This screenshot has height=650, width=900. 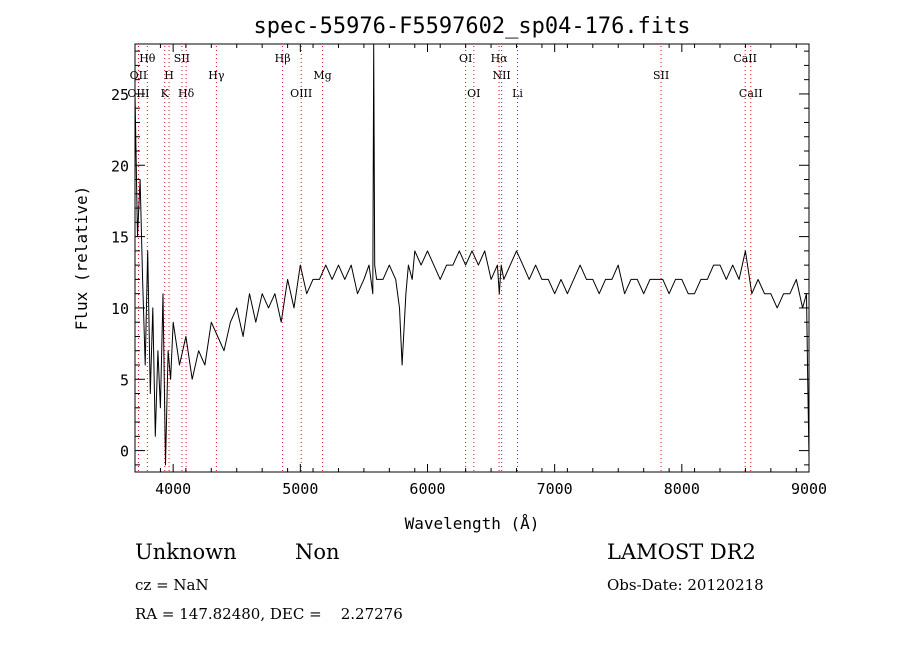 I want to click on line-marker-label: OII, so click(x=139, y=75).